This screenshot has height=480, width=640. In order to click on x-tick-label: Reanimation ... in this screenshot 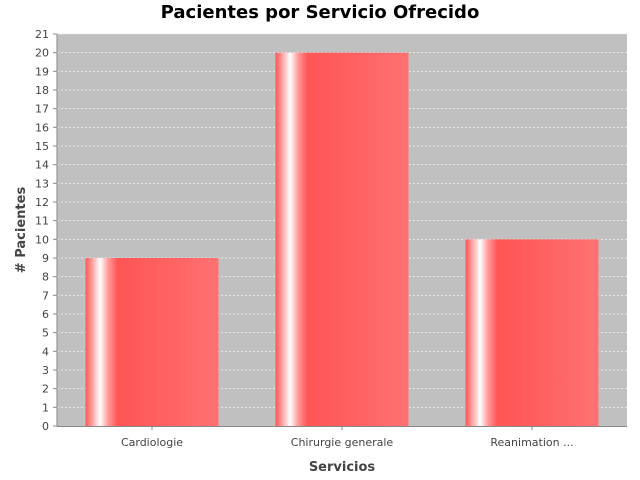, I will do `click(531, 442)`.